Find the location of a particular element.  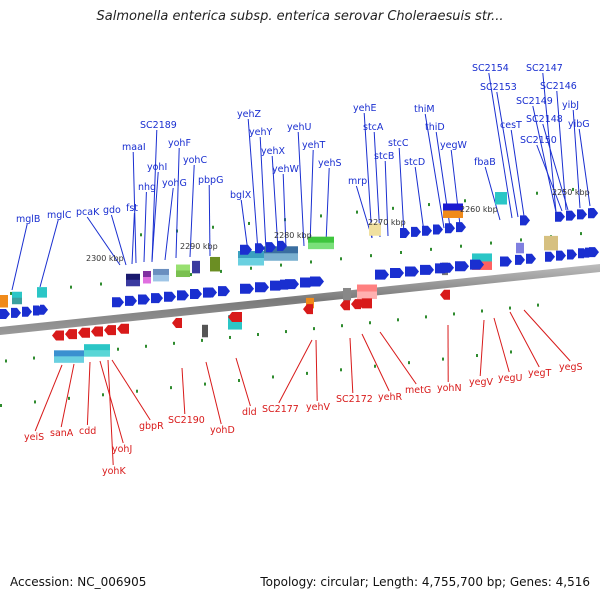

scale-label: 2260 kbp is located at coordinates (479, 209).